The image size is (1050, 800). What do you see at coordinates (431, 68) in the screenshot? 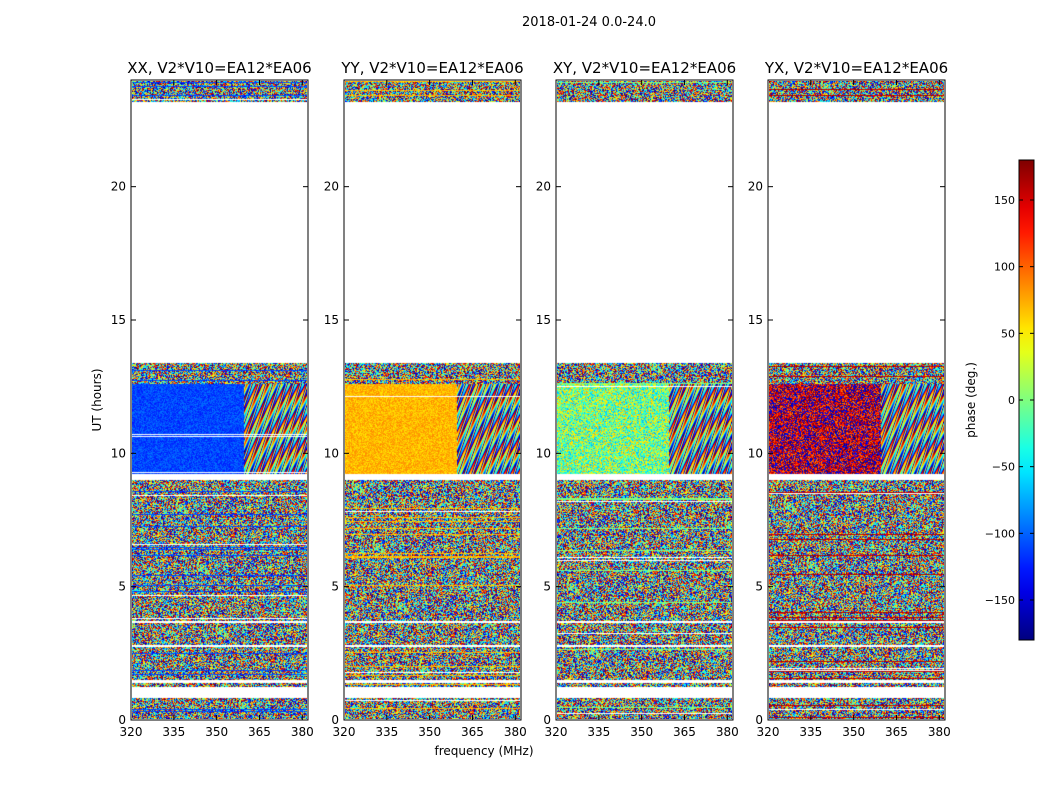
I see `panel-title: YY, V2*V10=EA12*EA06` at bounding box center [431, 68].